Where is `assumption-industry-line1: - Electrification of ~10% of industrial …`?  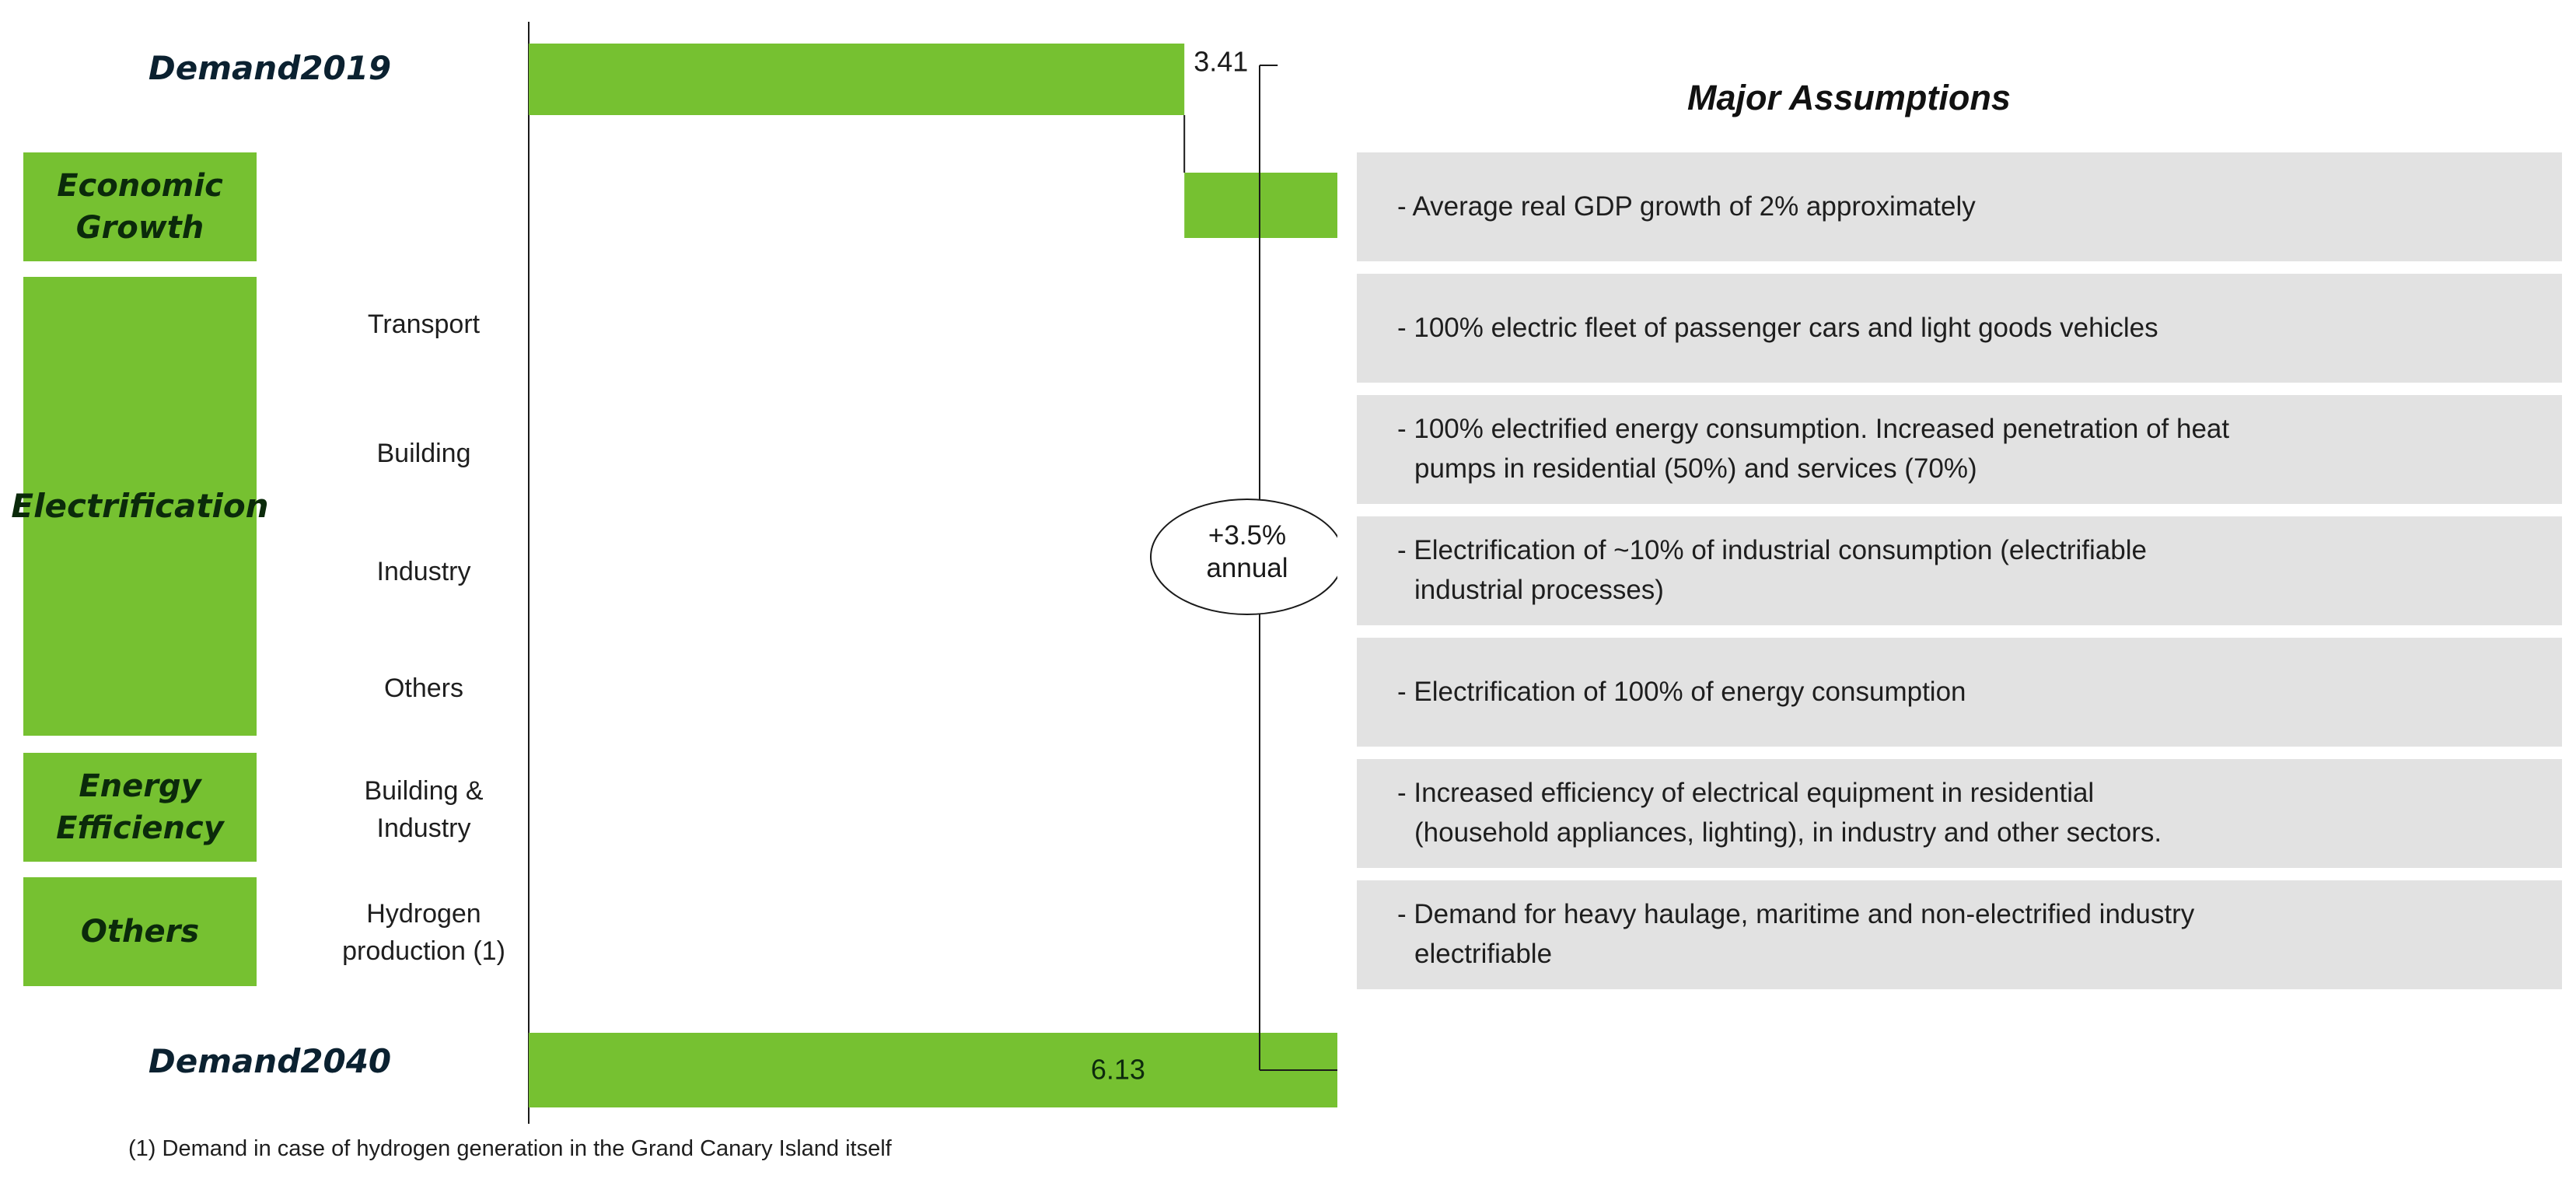 assumption-industry-line1: - Electrification of ~10% of industrial … is located at coordinates (1772, 550).